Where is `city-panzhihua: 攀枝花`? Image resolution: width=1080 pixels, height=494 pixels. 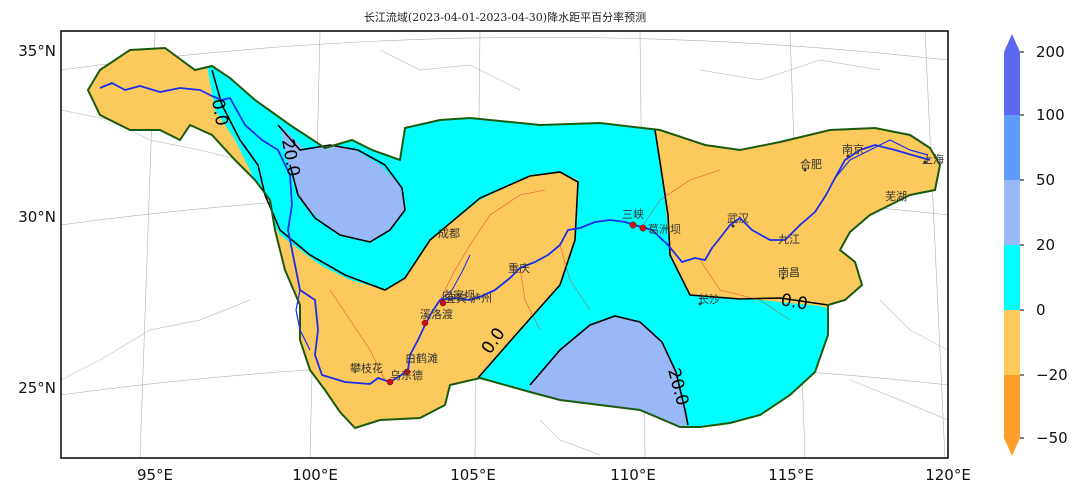
city-panzhihua: 攀枝花 is located at coordinates (366, 368).